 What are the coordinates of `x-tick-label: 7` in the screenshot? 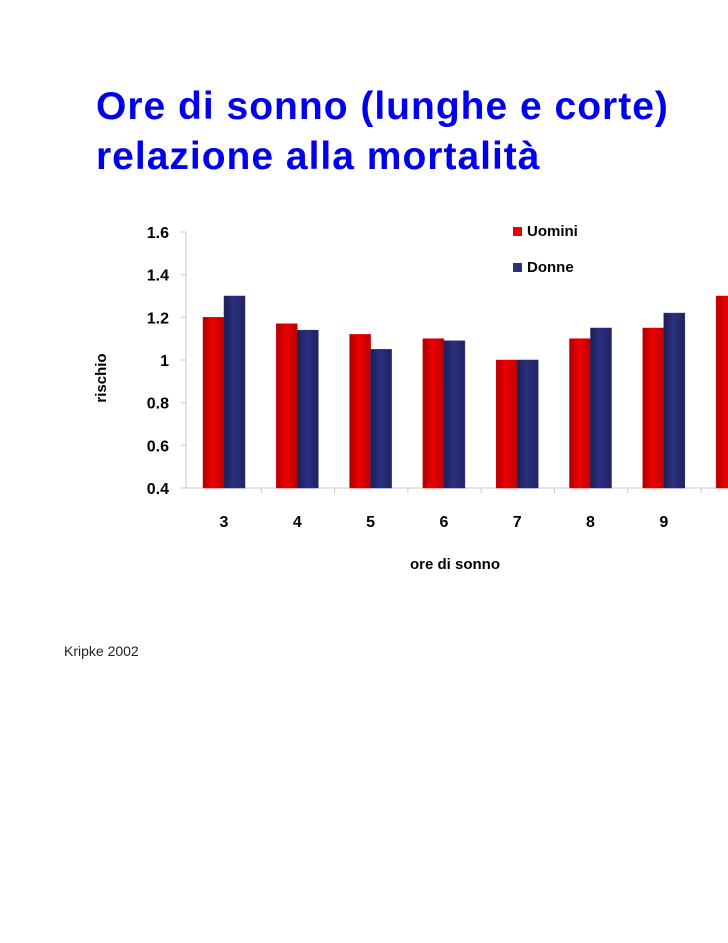 It's located at (517, 522).